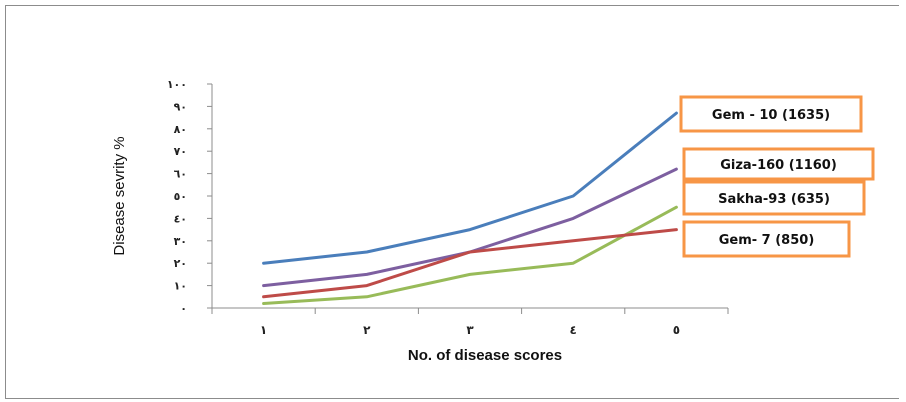 The width and height of the screenshot is (906, 402). Describe the element at coordinates (180, 196) in the screenshot. I see `y-tick-label: ٥٠` at that location.